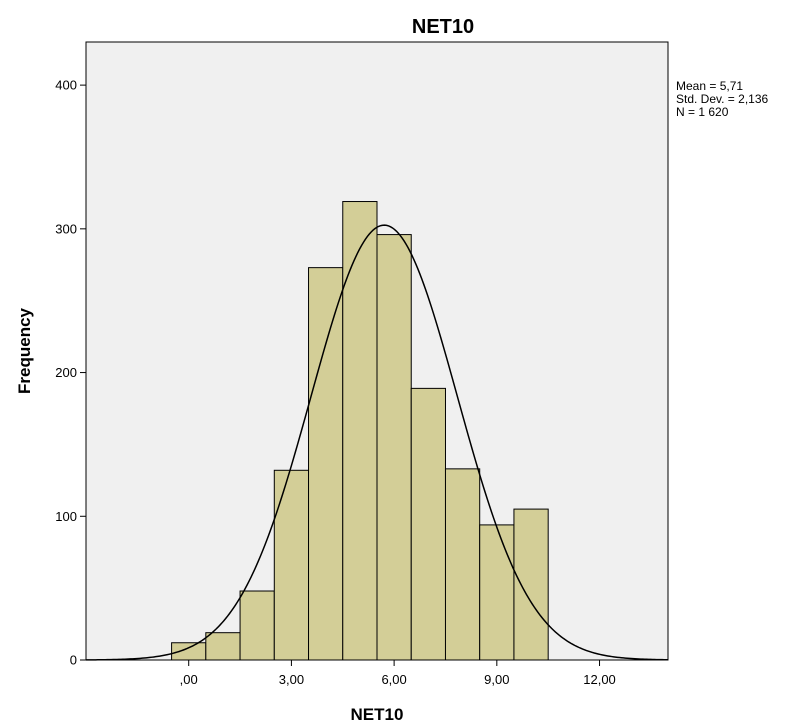  What do you see at coordinates (66, 228) in the screenshot?
I see `y-tick-label: 300` at bounding box center [66, 228].